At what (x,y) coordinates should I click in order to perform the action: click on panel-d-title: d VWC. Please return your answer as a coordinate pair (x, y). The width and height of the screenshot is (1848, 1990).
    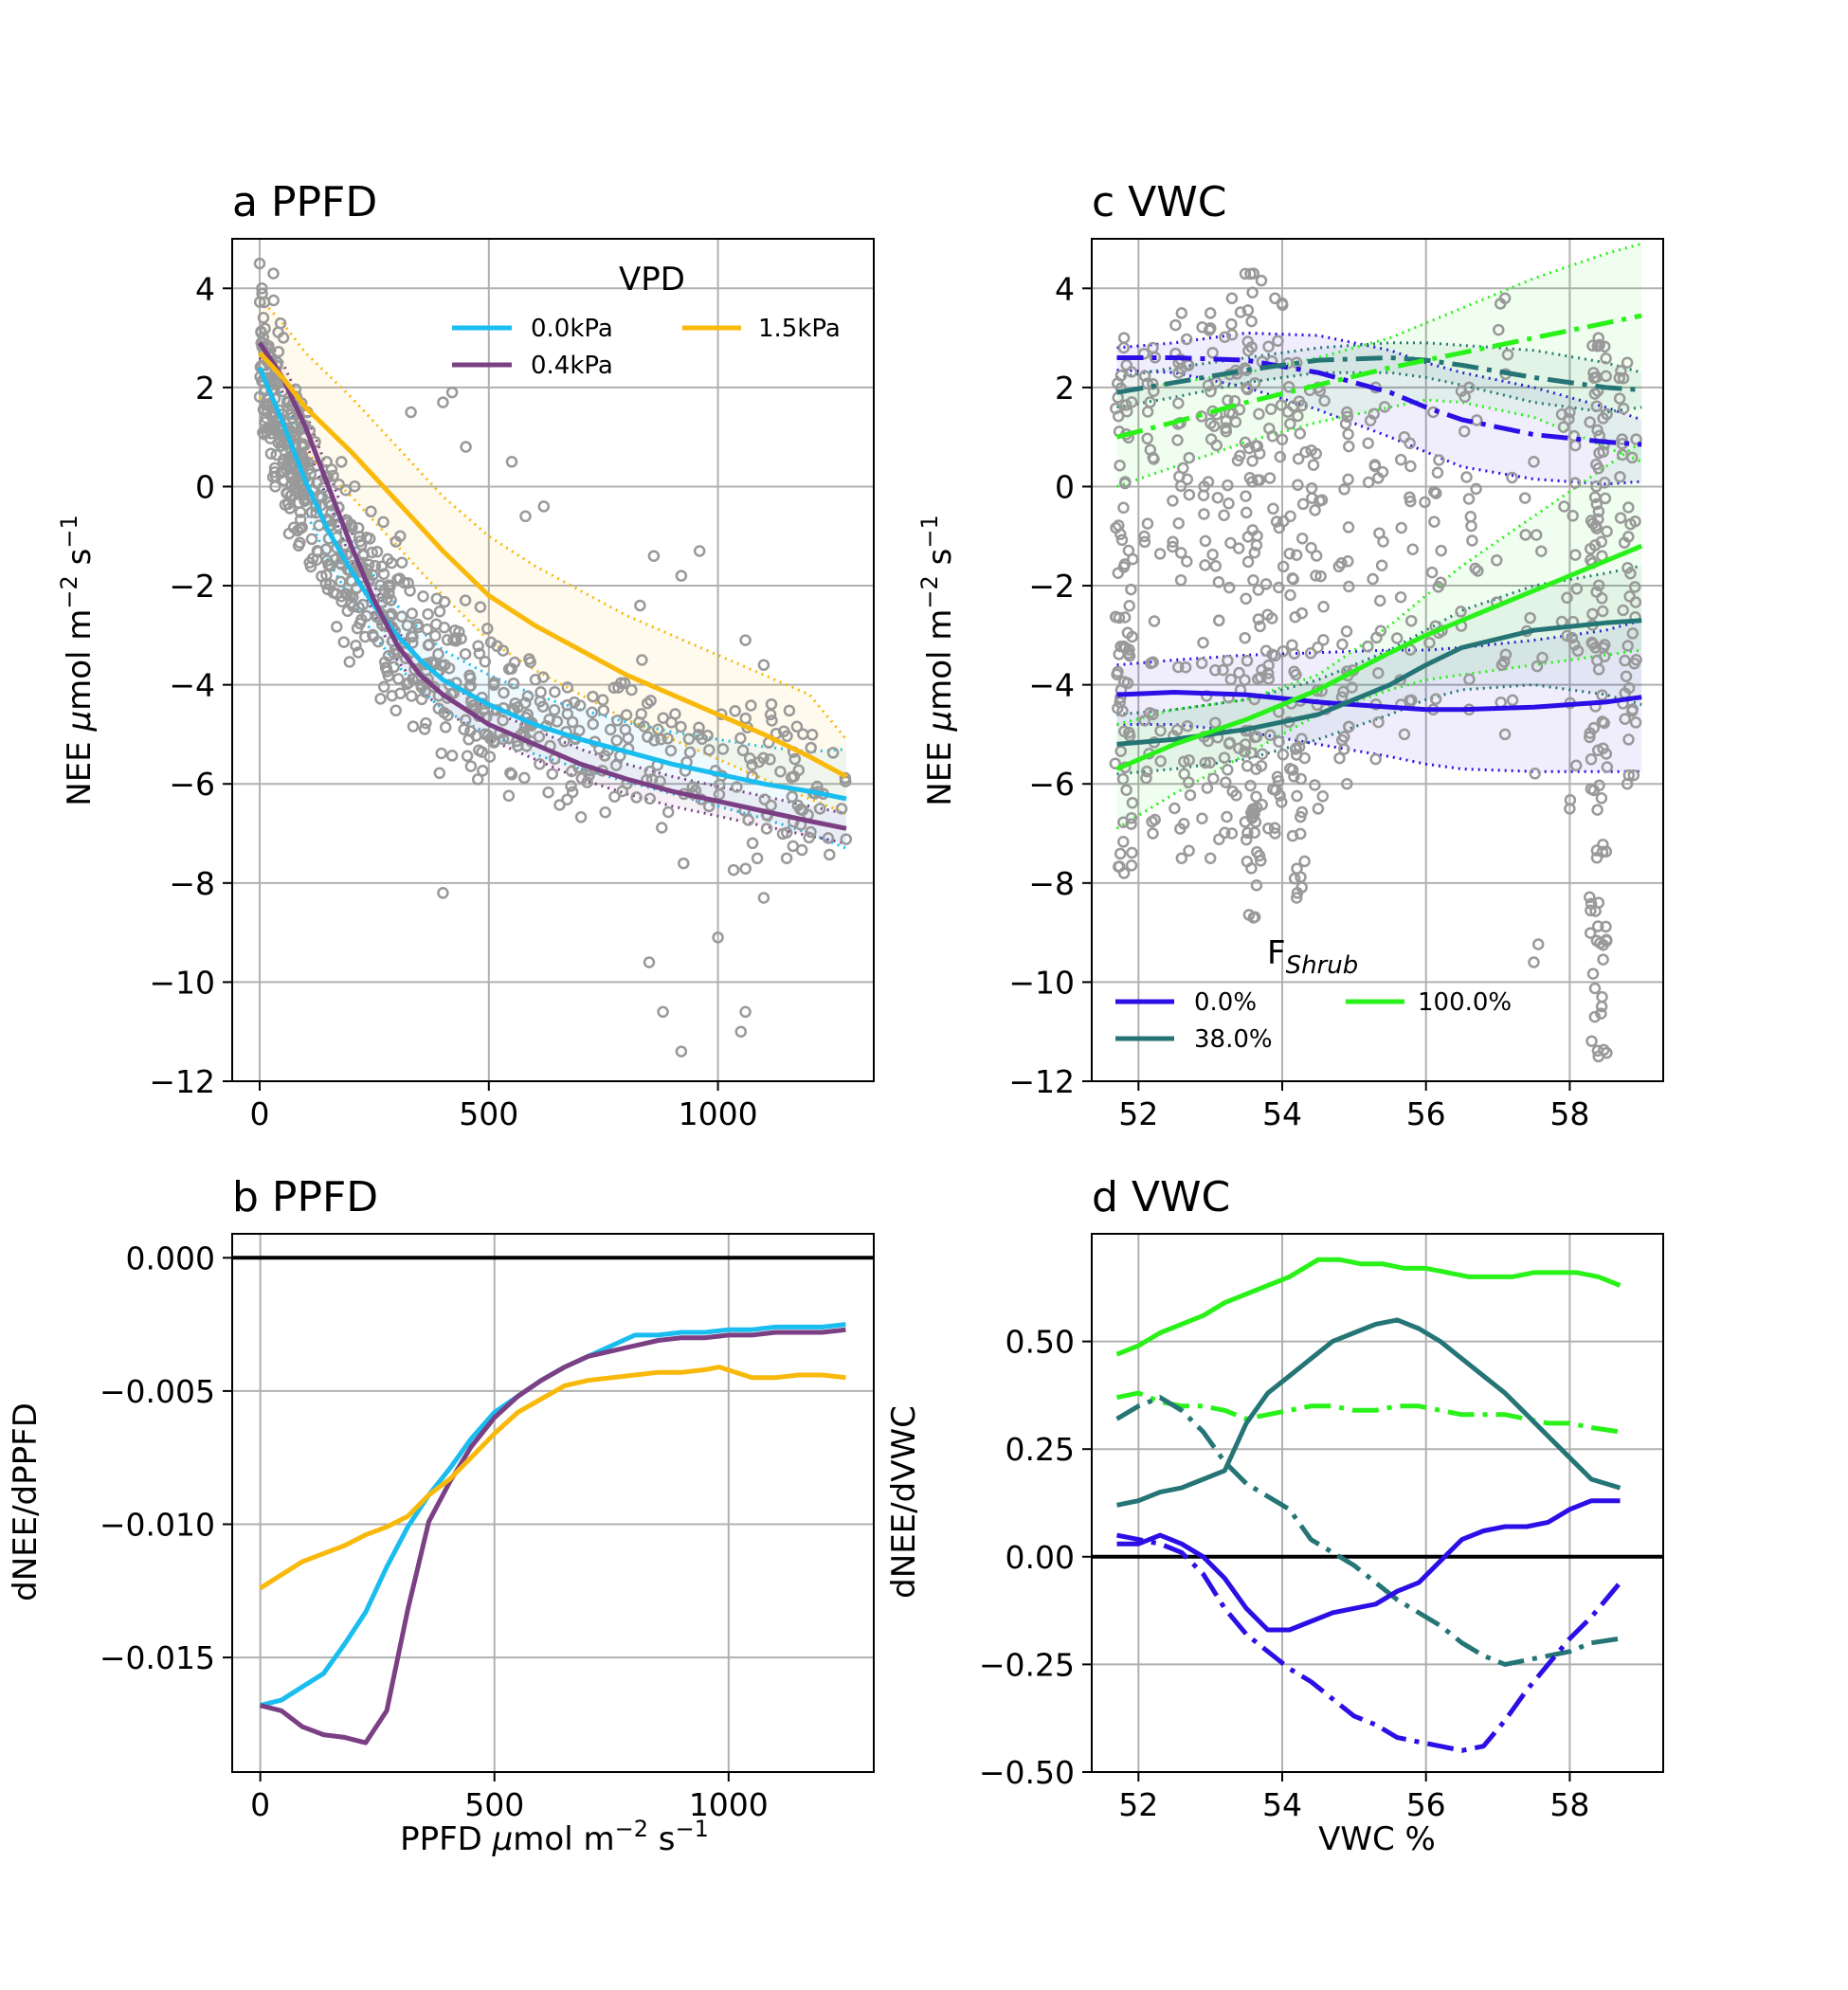
    Looking at the image, I should click on (1161, 1197).